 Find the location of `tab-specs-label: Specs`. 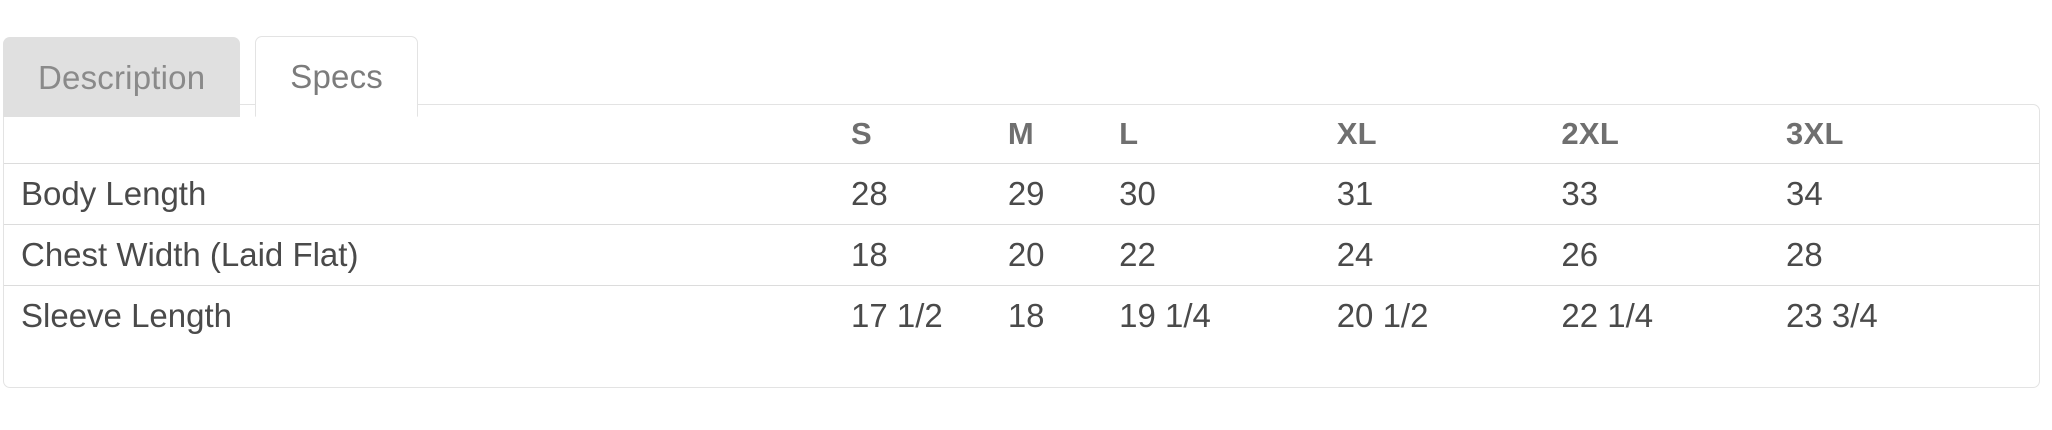

tab-specs-label: Specs is located at coordinates (336, 76).